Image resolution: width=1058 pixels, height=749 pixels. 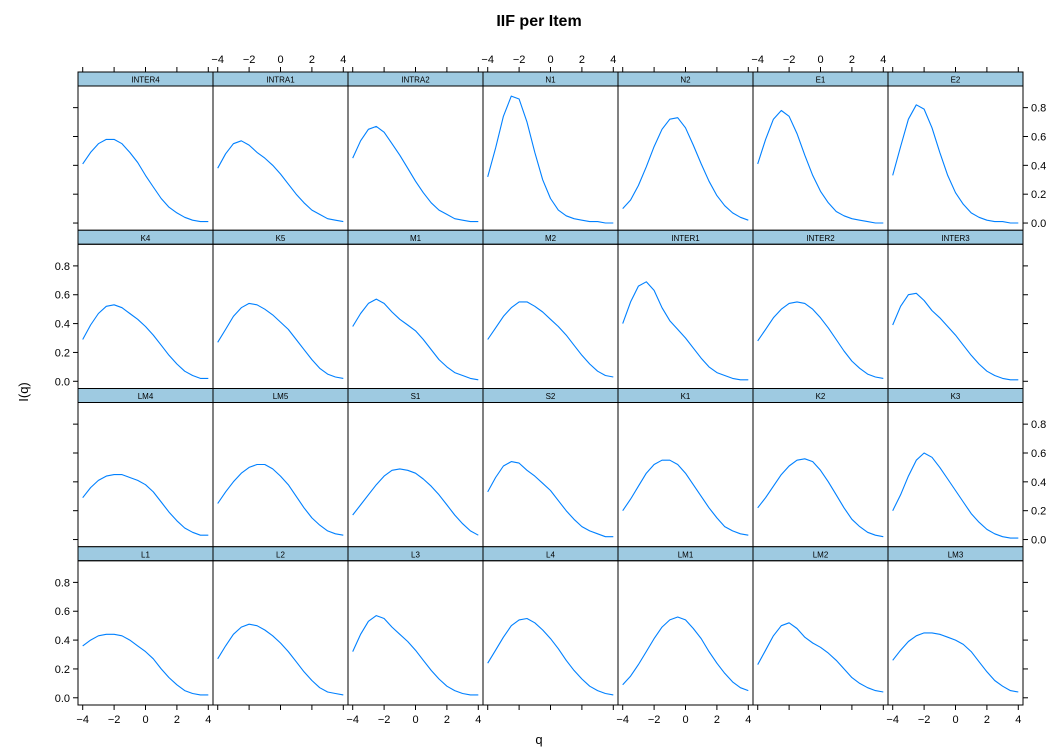 I want to click on panel-inter4: INTER4, so click(x=145, y=151).